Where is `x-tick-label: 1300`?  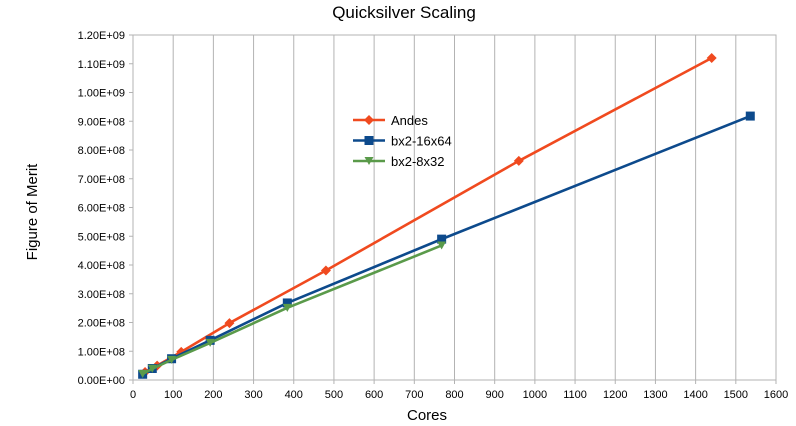
x-tick-label: 1300 is located at coordinates (655, 395).